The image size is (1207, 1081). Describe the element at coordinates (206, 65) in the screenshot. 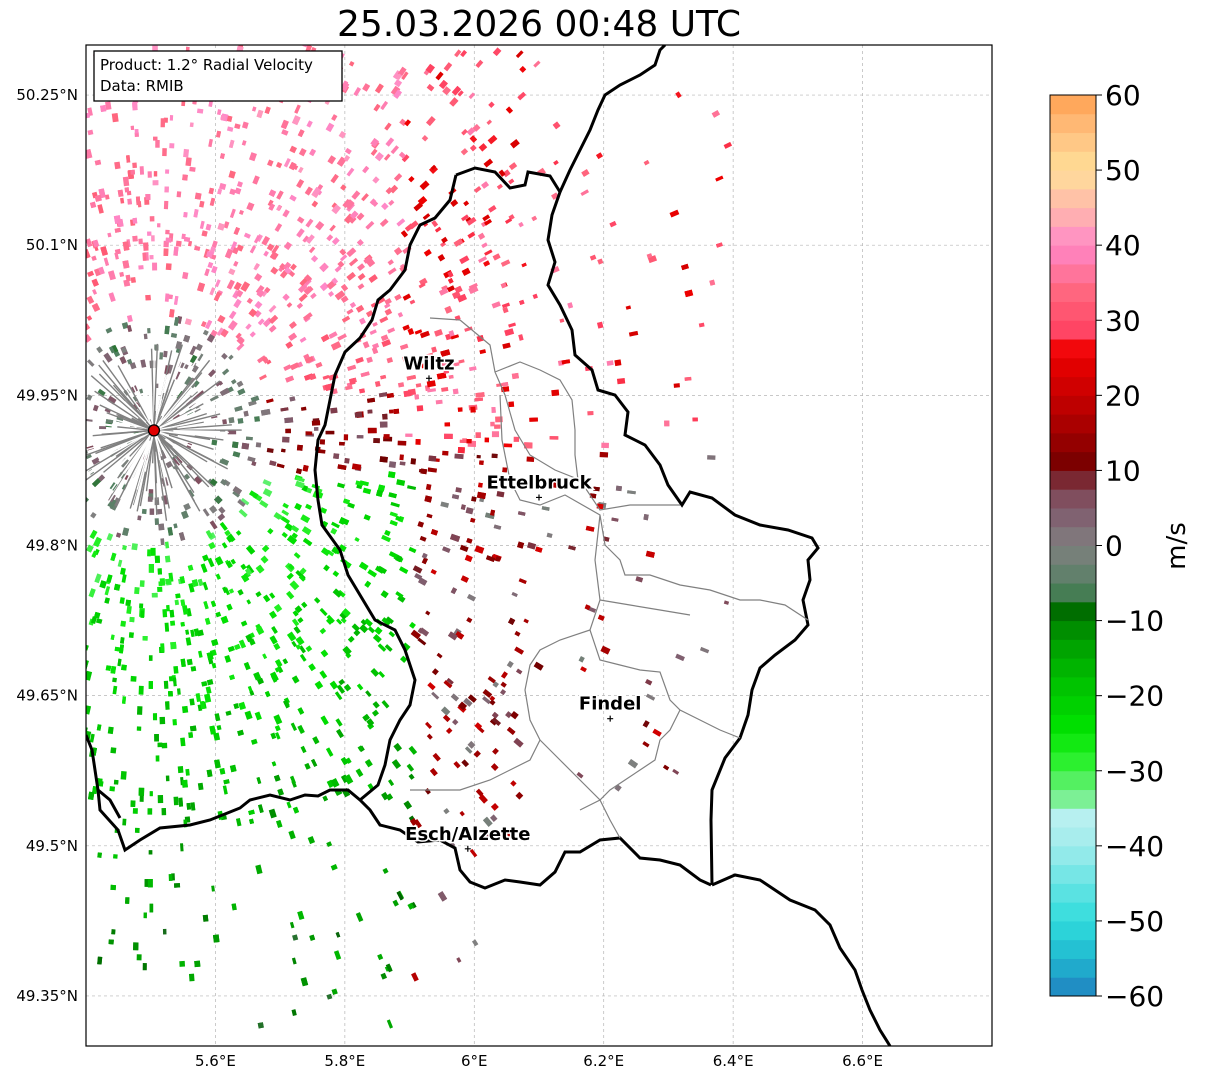

I see `info-product: Product: 1.2° Radial Velocity` at that location.